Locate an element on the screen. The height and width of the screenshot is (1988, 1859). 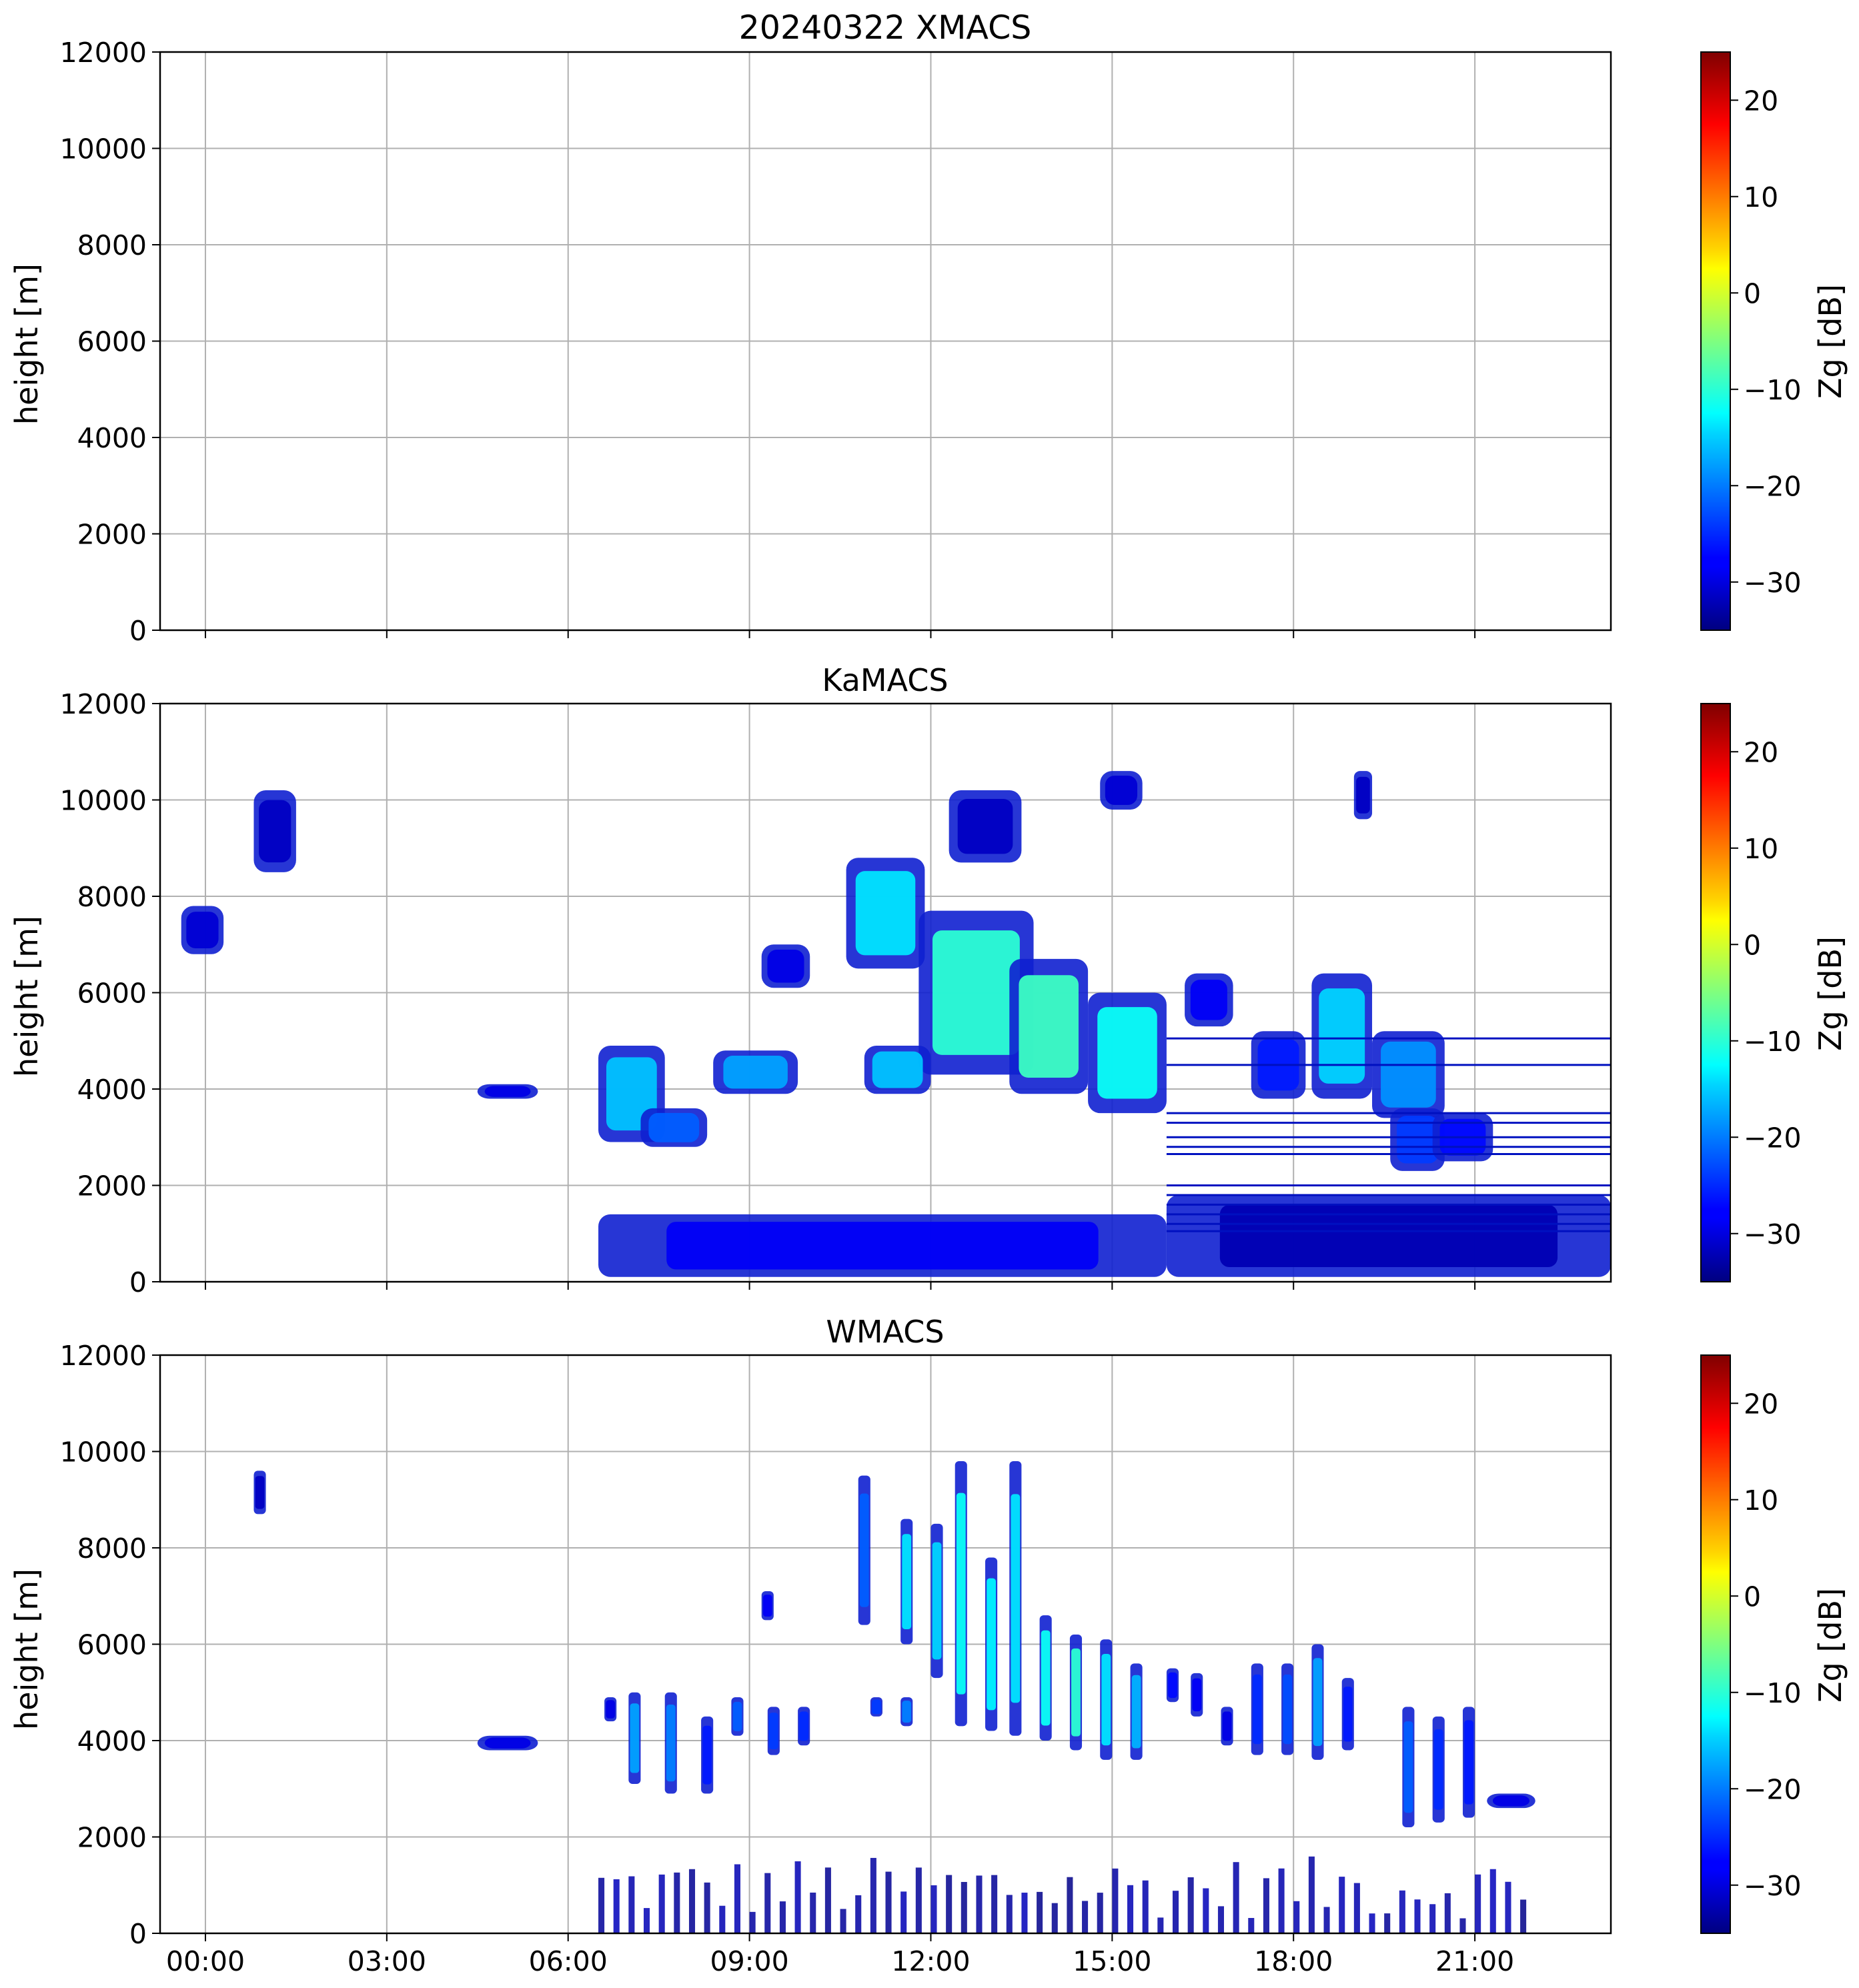
colorbar-label: Zg [dB] is located at coordinates (1830, 993).